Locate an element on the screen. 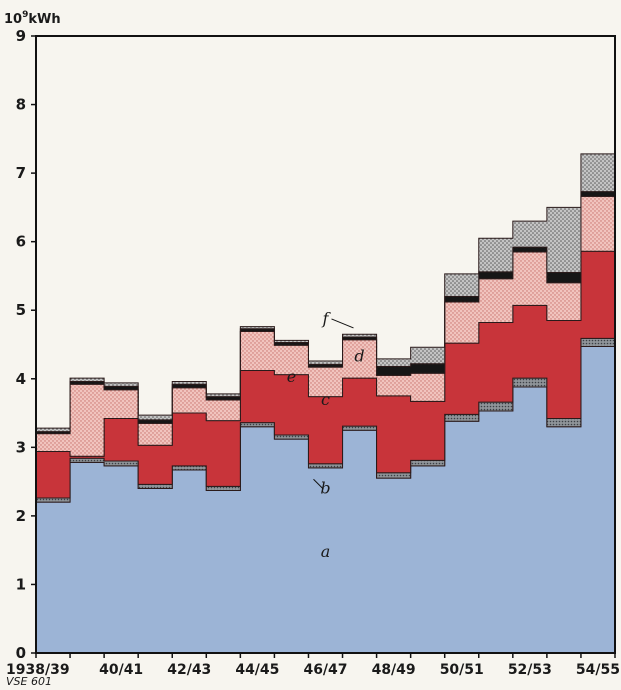 The image size is (621, 690). y-tick-label: 9 is located at coordinates (21, 36).